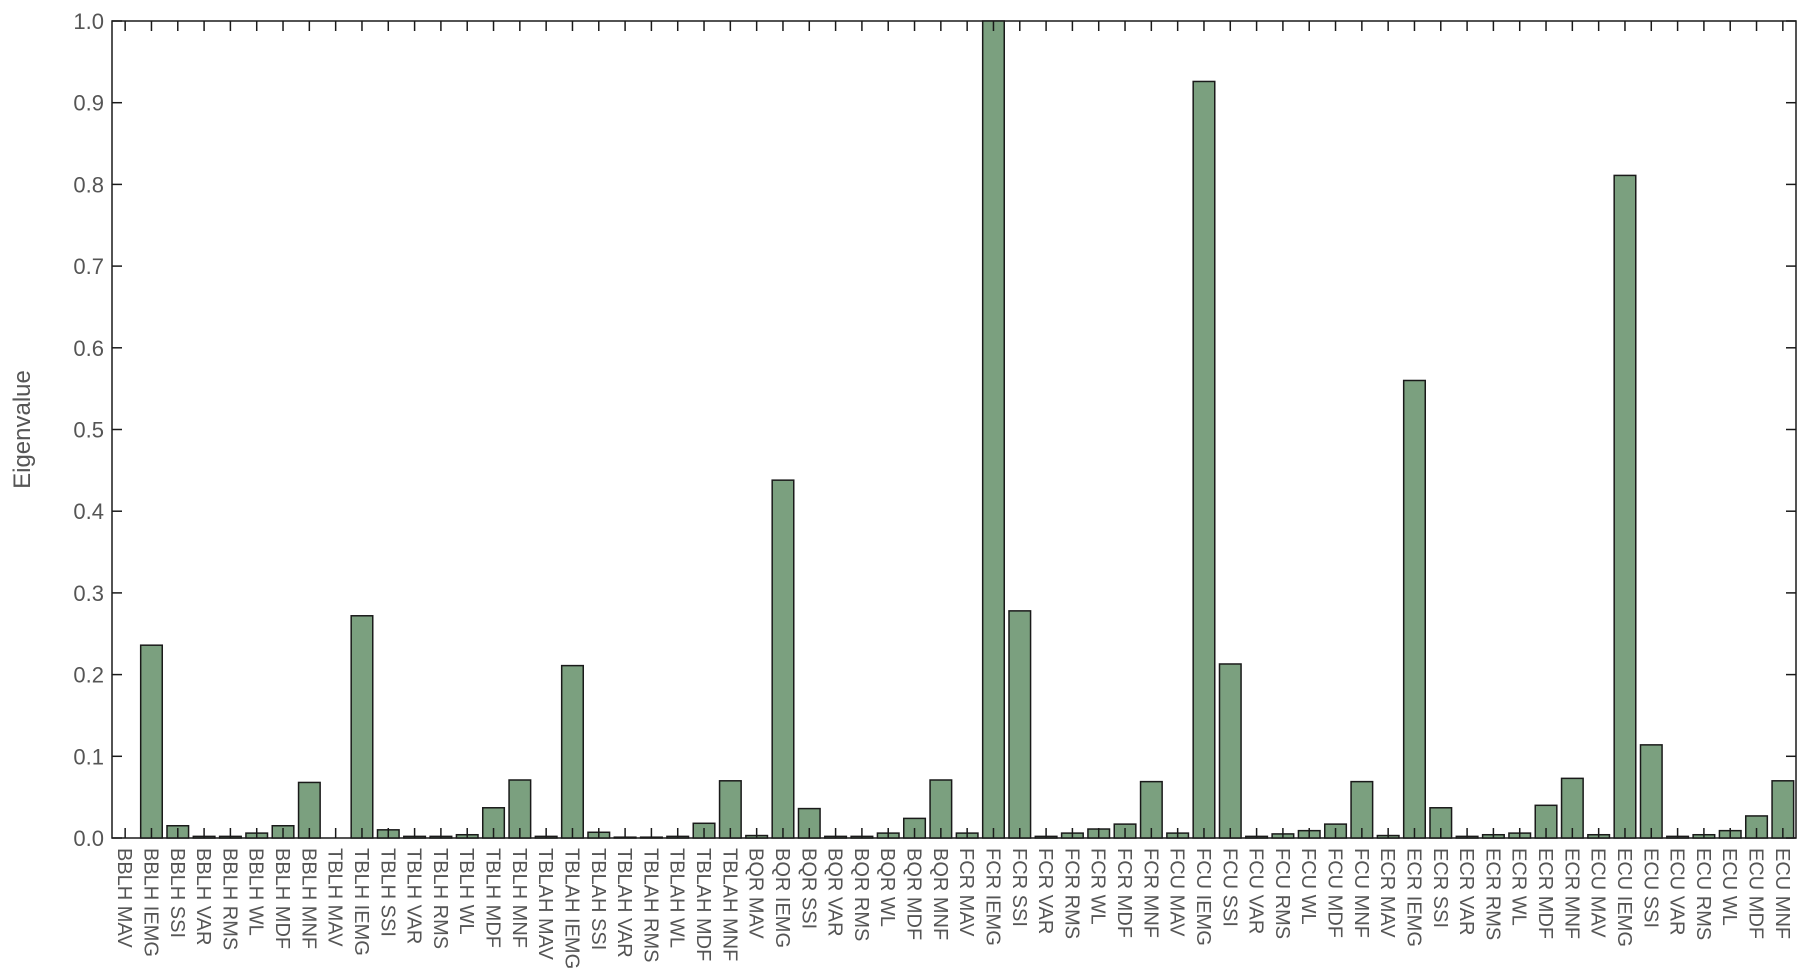 Image resolution: width=1800 pixels, height=974 pixels. I want to click on x-category-label: FCU MDF, so click(1335, 893).